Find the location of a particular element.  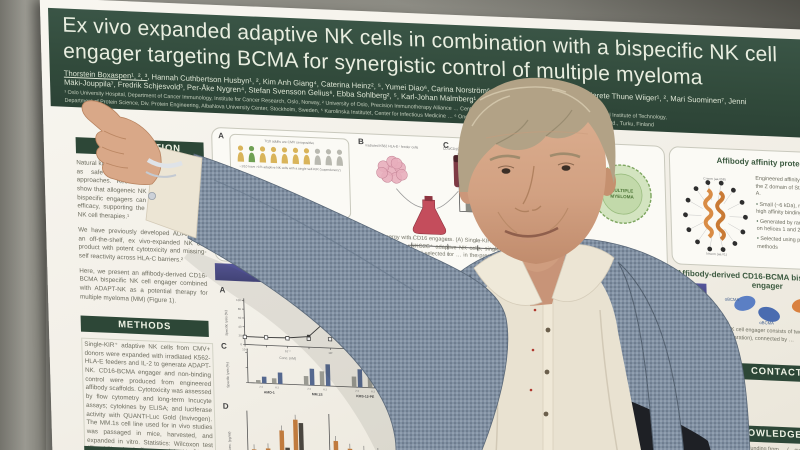

shirt-collar-right is located at coordinates (583, 272).